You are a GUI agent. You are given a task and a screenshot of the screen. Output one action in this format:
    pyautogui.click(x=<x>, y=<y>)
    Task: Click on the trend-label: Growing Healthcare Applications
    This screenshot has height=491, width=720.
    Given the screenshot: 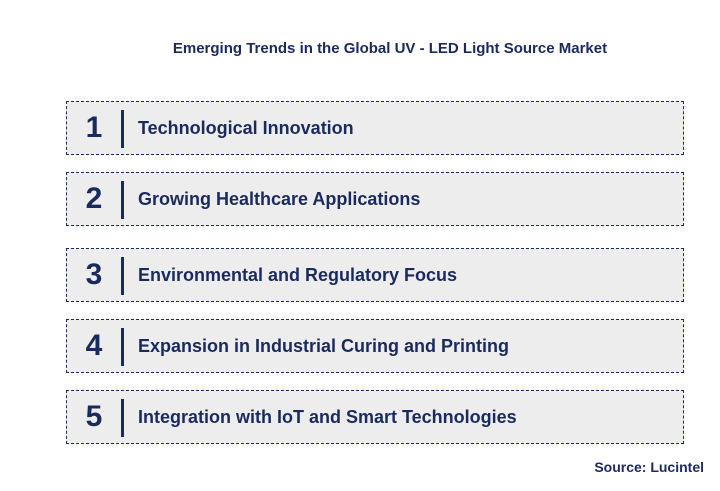 What is the action you would take?
    pyautogui.click(x=279, y=198)
    